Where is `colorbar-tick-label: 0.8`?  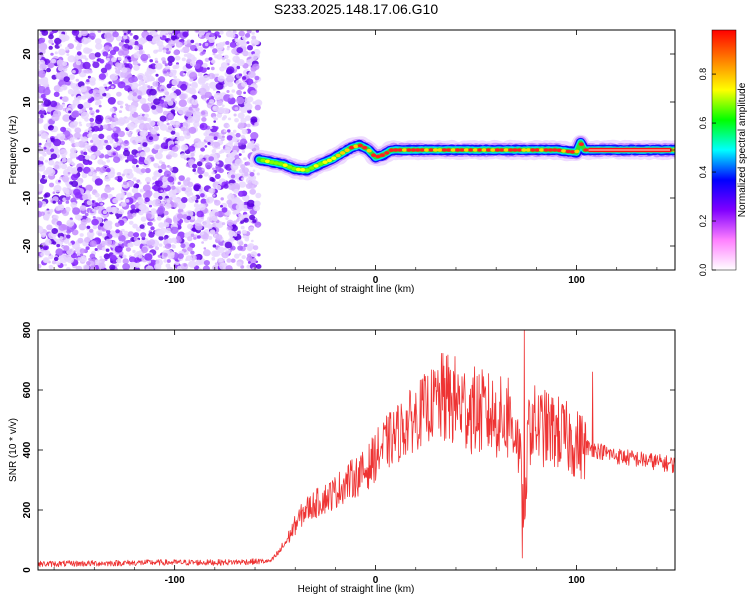 colorbar-tick-label: 0.8 is located at coordinates (703, 74).